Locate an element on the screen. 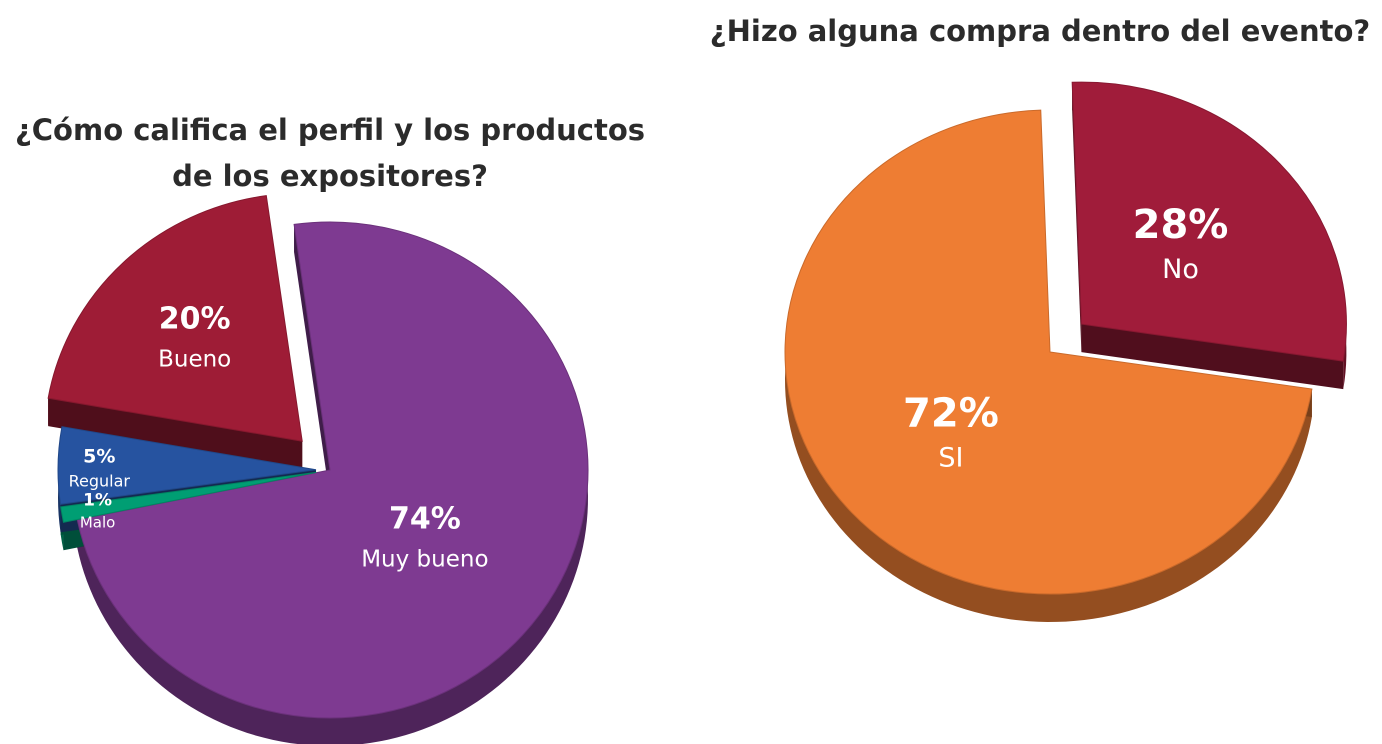  pie-2-category-label-si: SI is located at coordinates (950, 457).